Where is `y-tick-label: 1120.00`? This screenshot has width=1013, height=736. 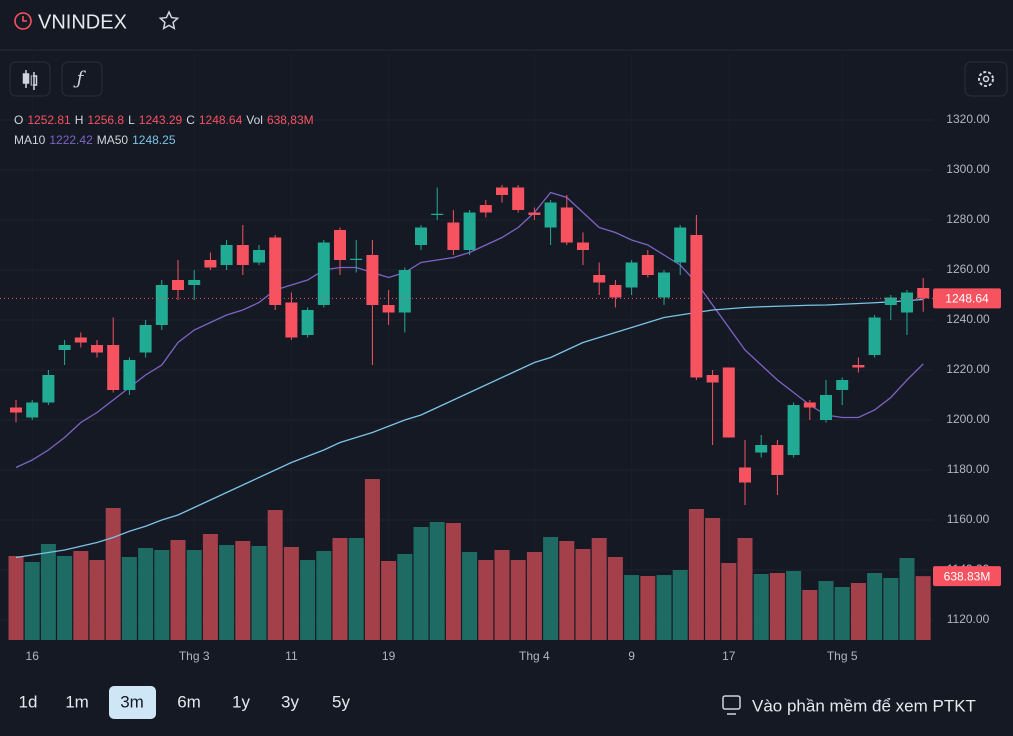
y-tick-label: 1120.00 is located at coordinates (968, 619).